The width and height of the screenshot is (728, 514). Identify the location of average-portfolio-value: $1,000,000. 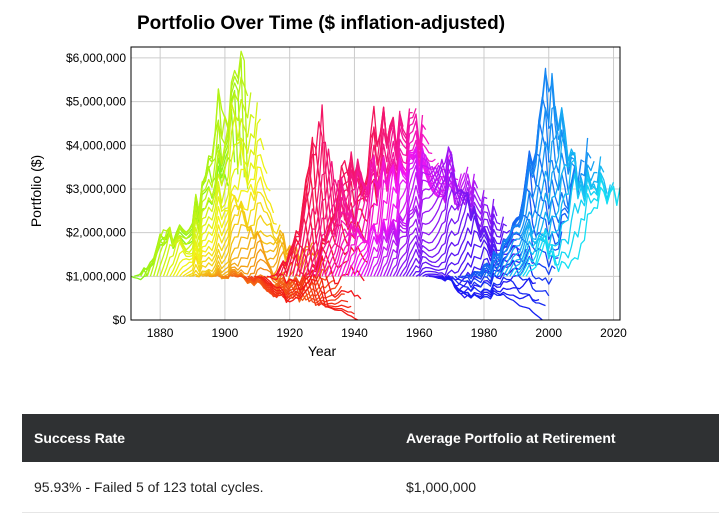
(556, 487).